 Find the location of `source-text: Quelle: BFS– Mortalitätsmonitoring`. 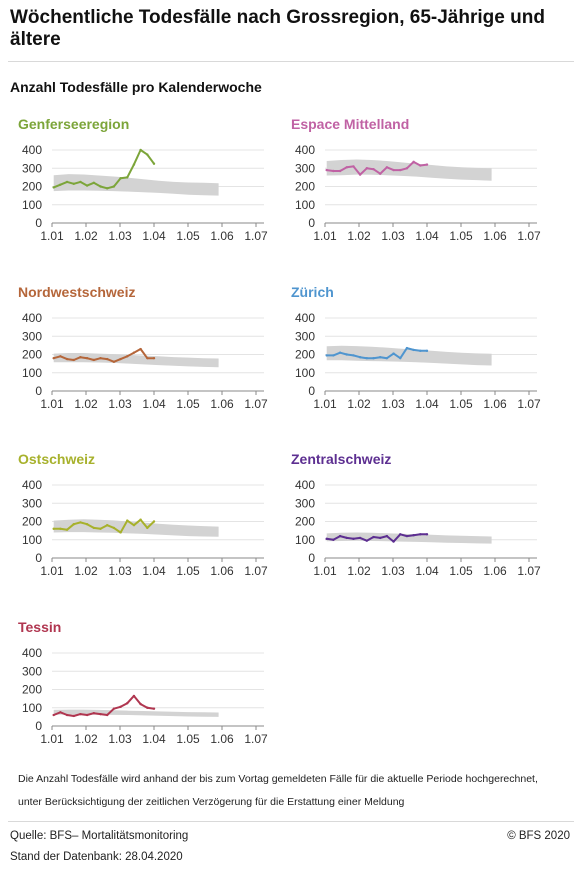

source-text: Quelle: BFS– Mortalitätsmonitoring is located at coordinates (99, 836).